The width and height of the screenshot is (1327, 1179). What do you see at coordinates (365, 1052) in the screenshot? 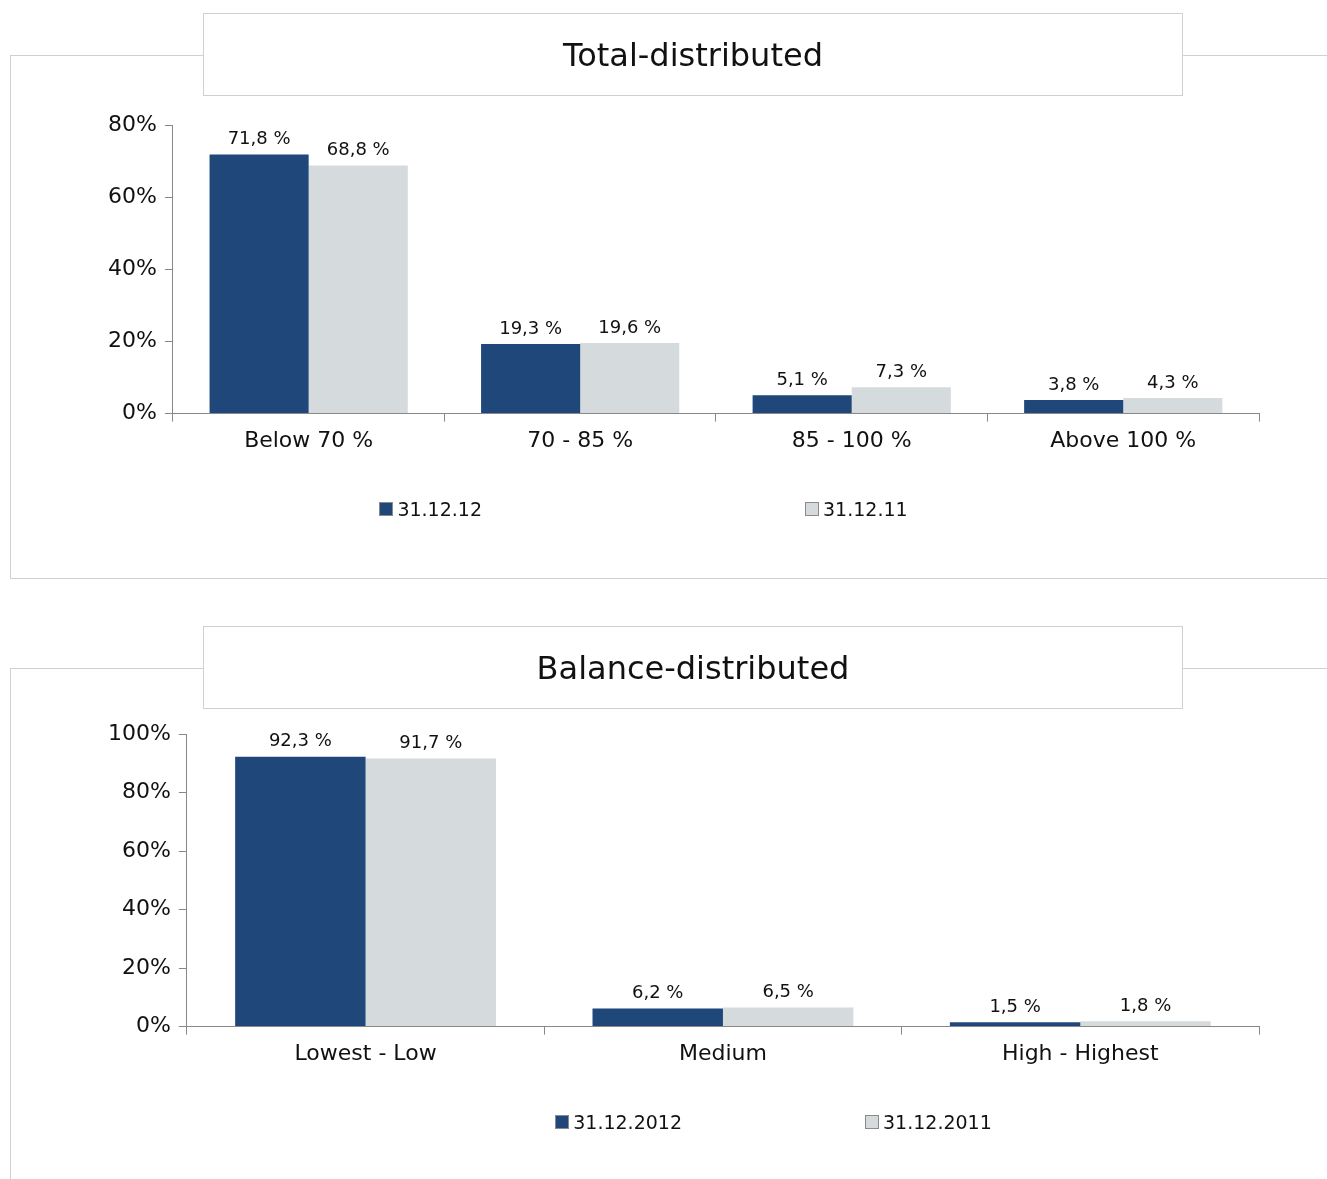
I see `x-tick-label: Lowest - Low` at bounding box center [365, 1052].